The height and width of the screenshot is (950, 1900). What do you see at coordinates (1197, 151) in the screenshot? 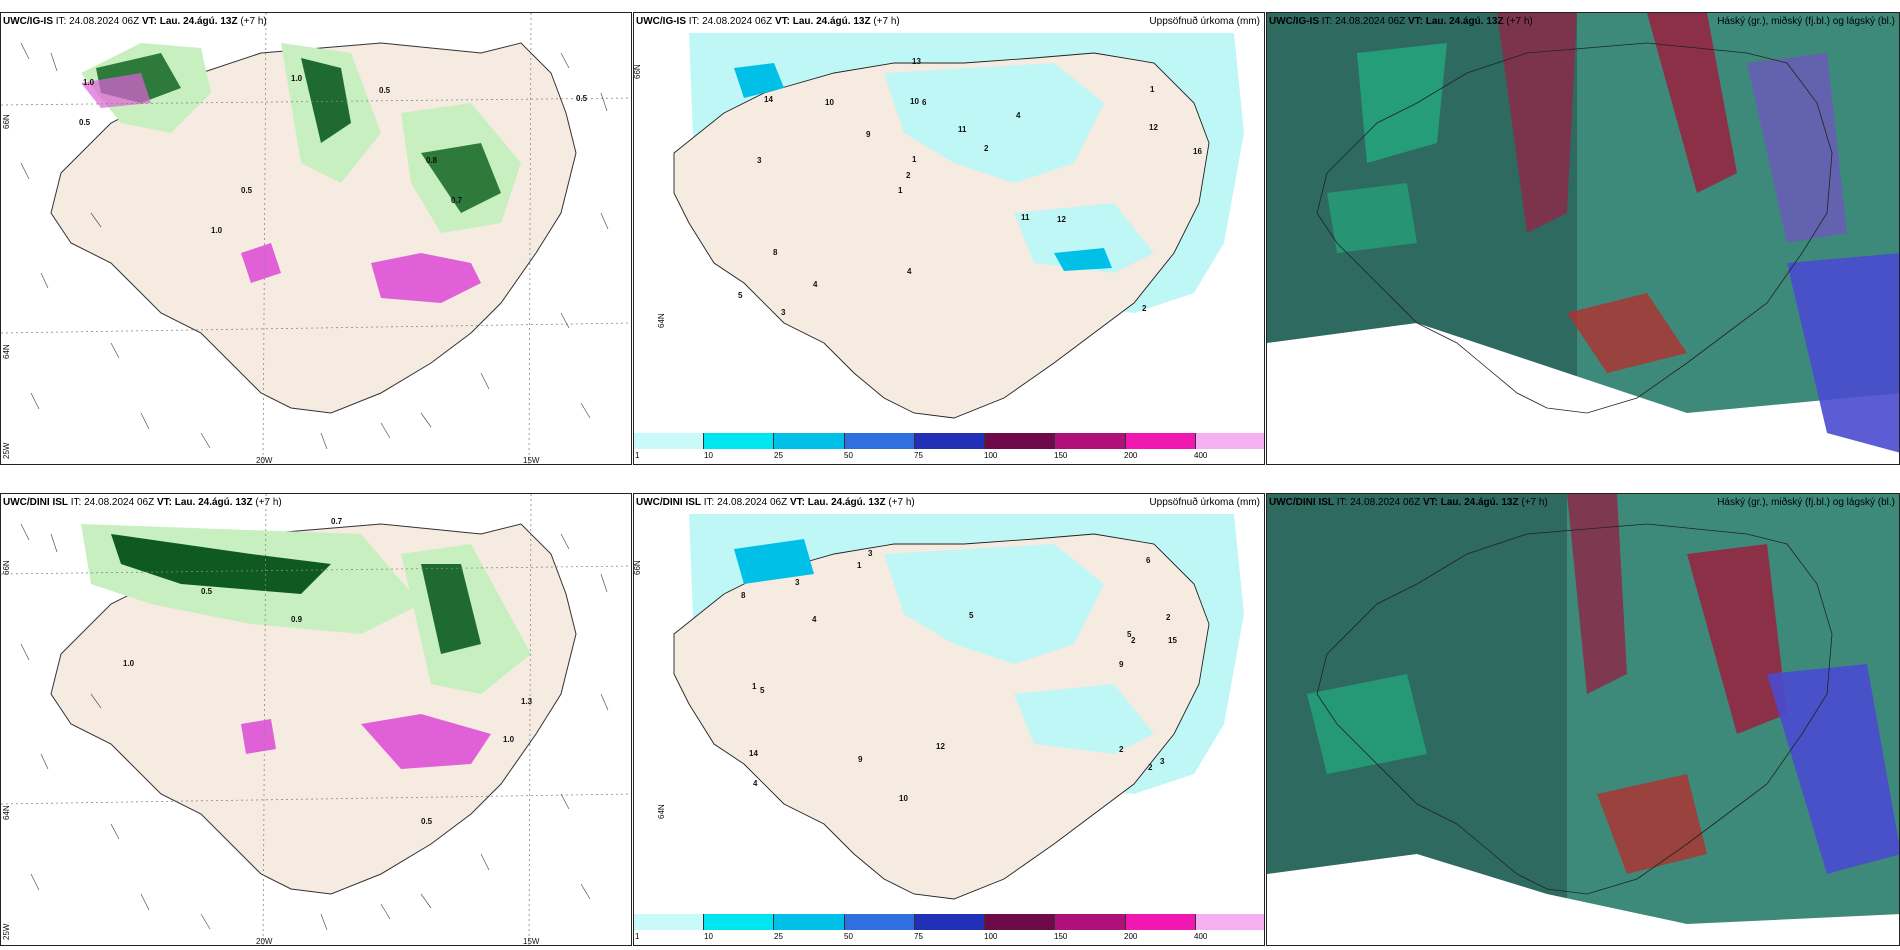
I see `precip-value: 16` at bounding box center [1197, 151].